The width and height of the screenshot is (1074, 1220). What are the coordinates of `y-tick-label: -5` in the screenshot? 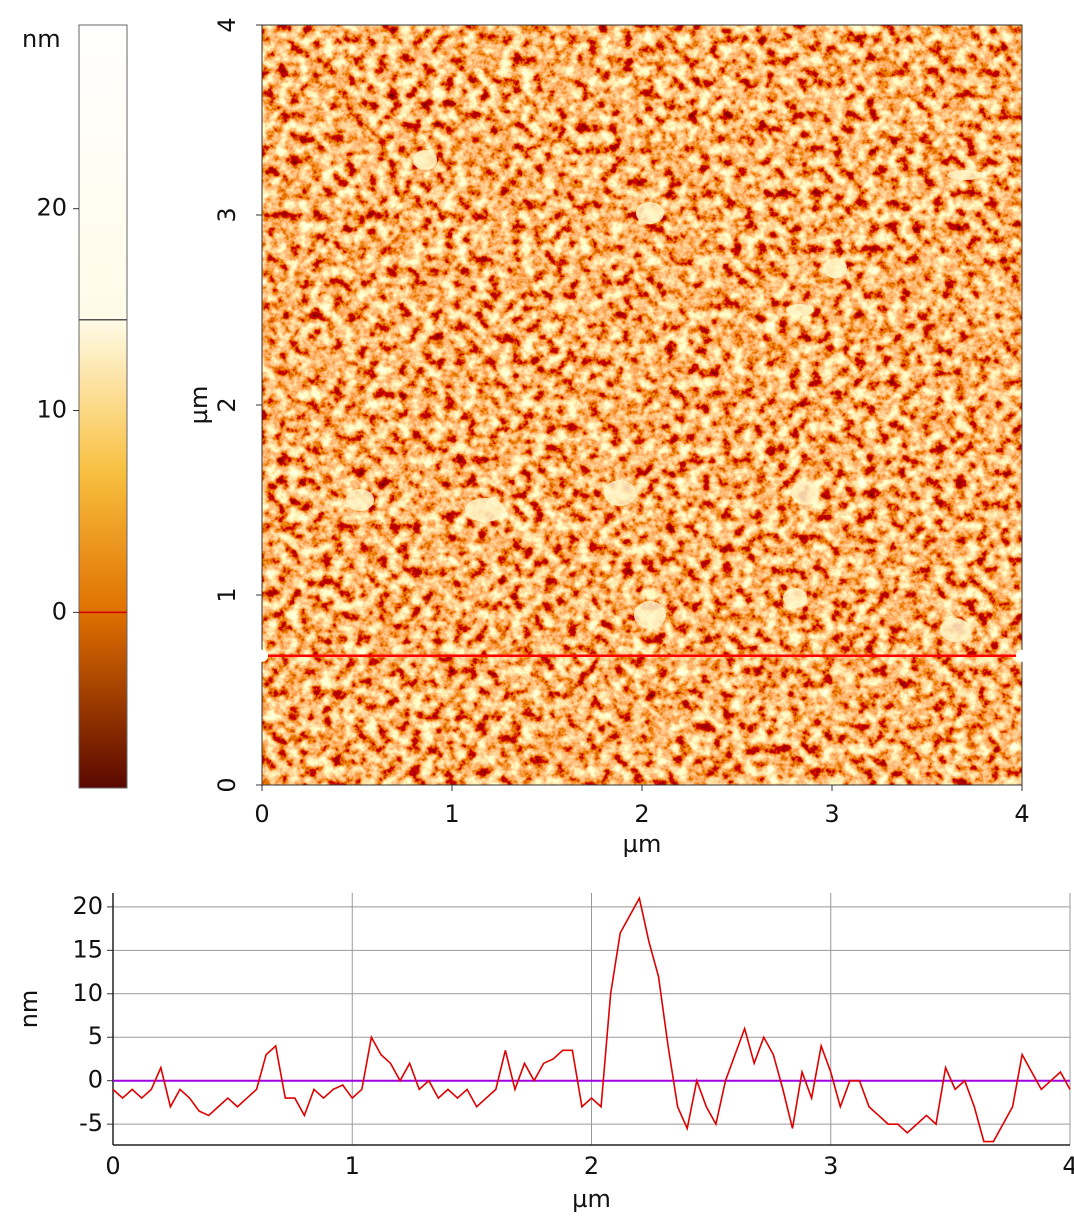 It's located at (91, 1123).